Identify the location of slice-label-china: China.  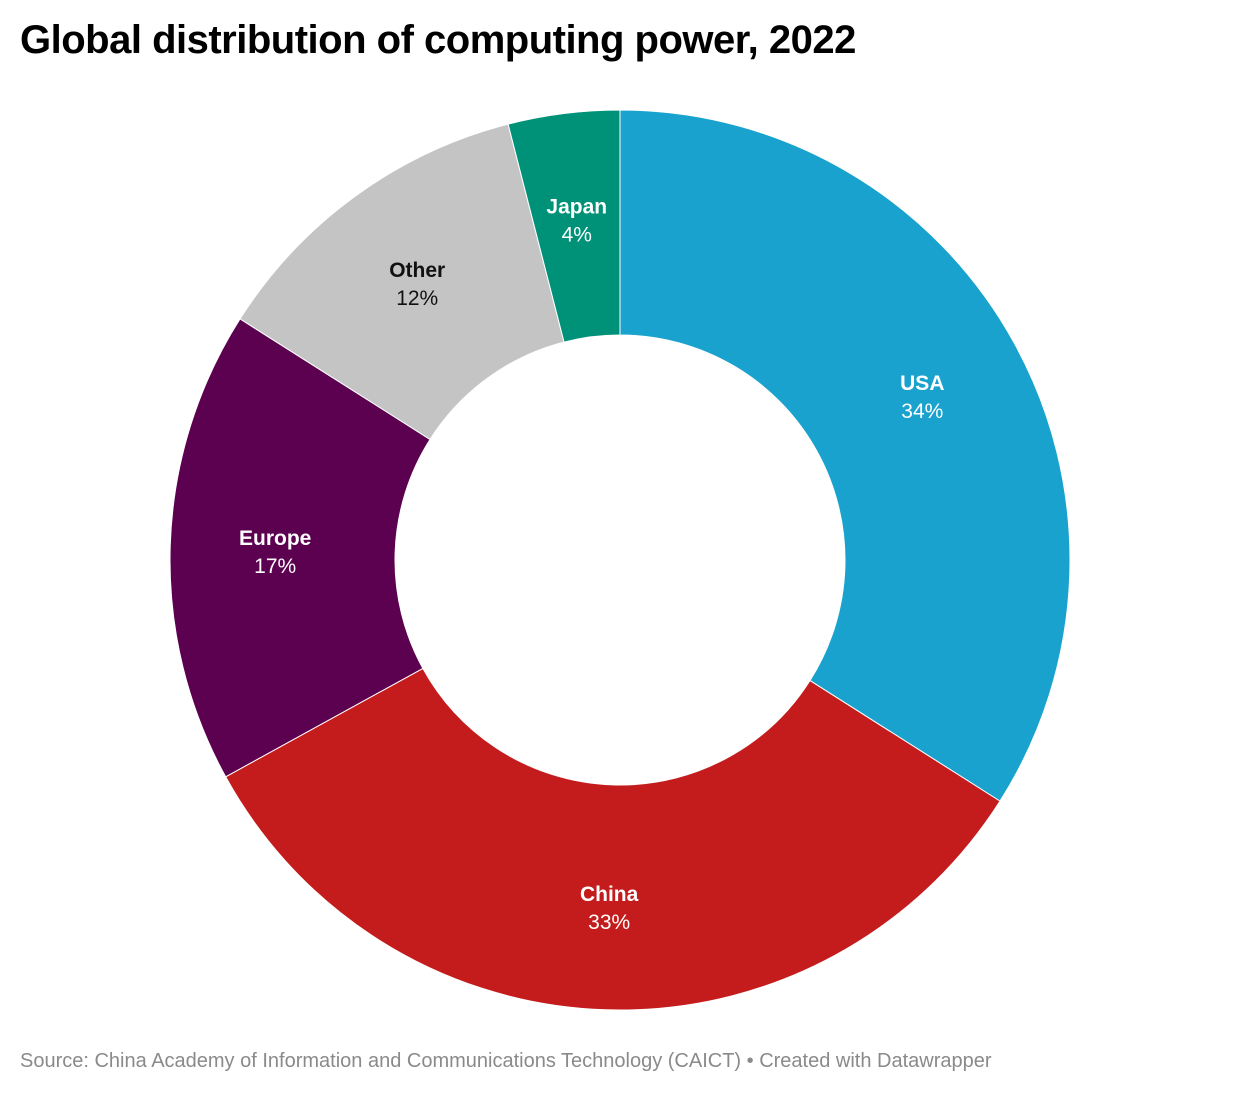
(609, 894).